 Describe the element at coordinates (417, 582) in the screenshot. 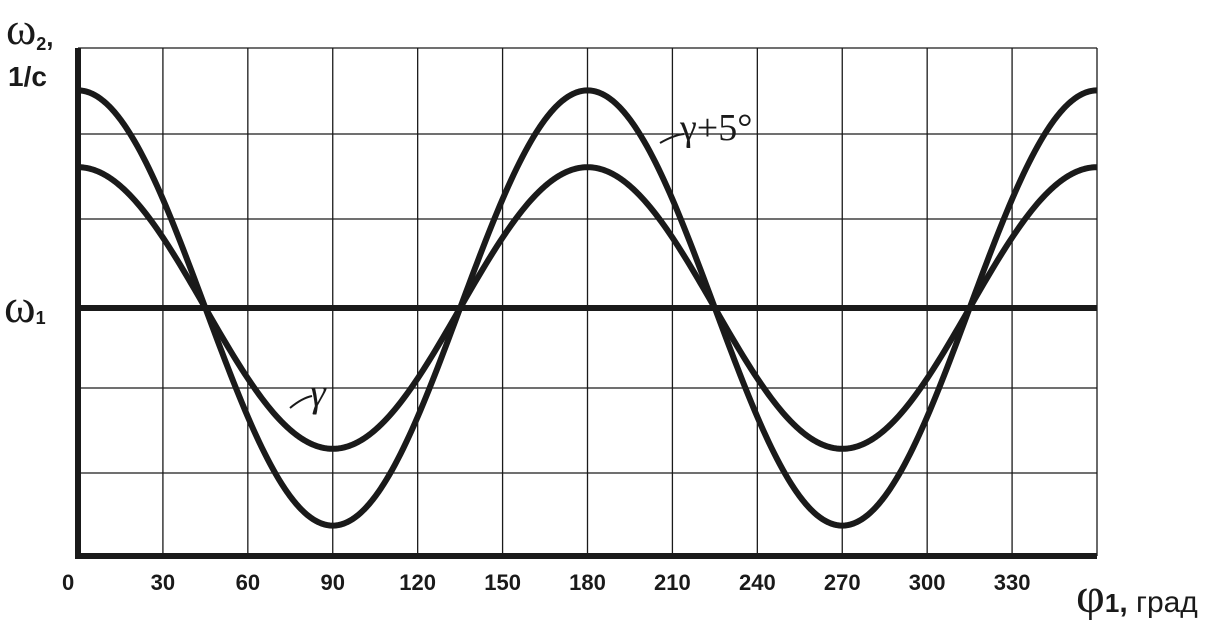

I see `x-tick-label: 120` at that location.